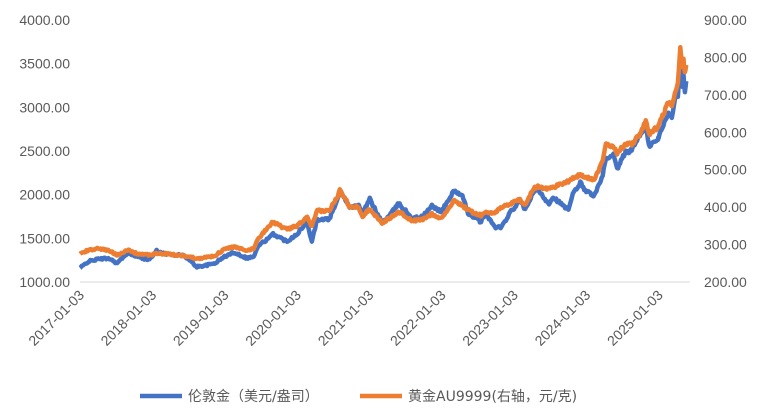 This screenshot has height=411, width=762. What do you see at coordinates (492, 396) in the screenshot?
I see `legend-label: 黄金AU9999(右轴，元/克)` at bounding box center [492, 396].